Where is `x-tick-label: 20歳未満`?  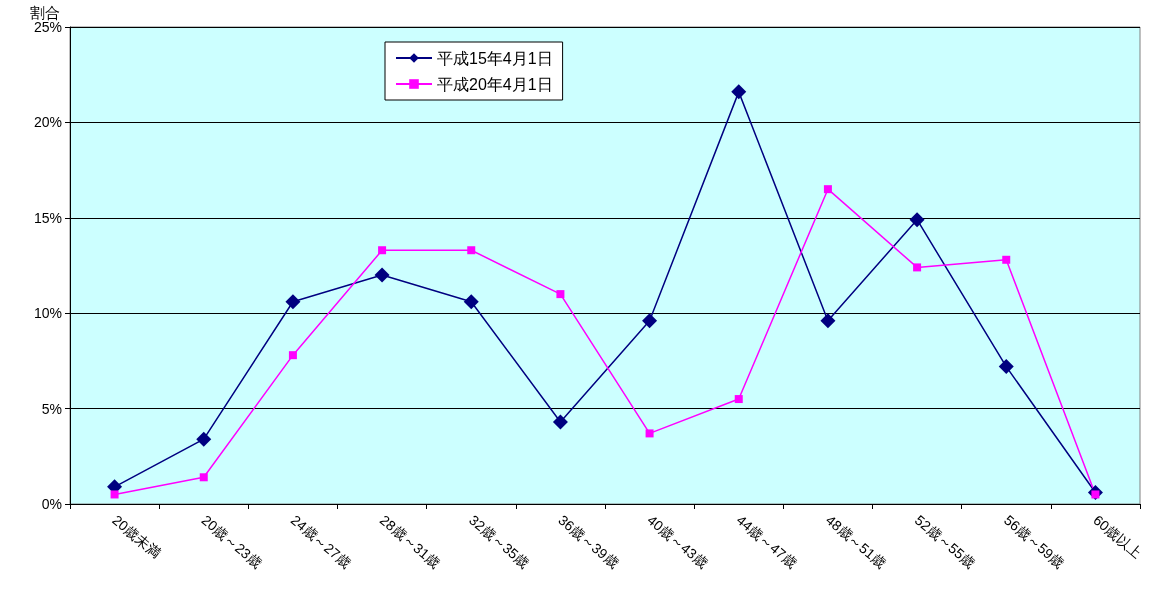 x-tick-label: 20歳未満 is located at coordinates (136, 536).